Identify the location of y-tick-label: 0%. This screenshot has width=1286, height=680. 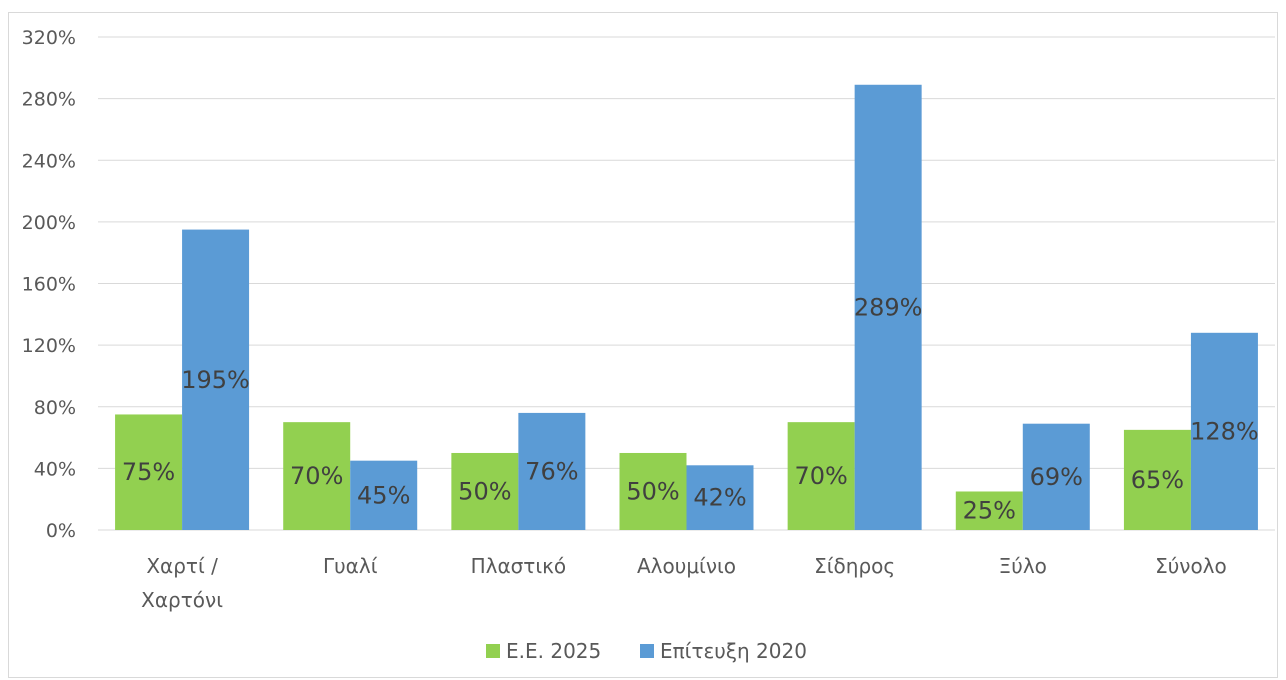
(61, 531).